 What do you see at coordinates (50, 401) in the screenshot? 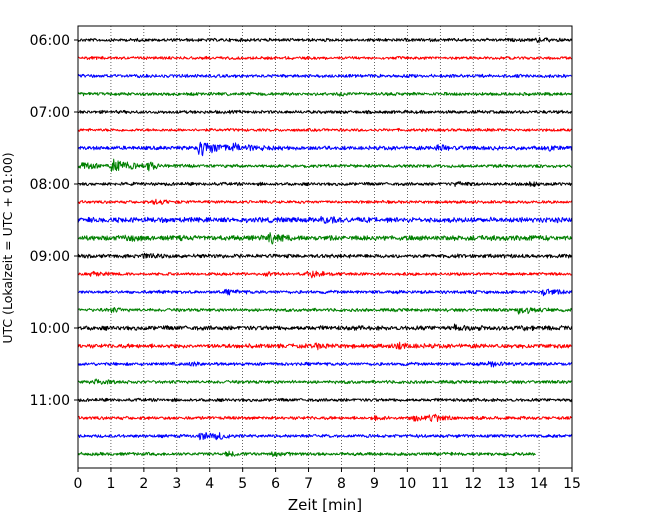
I see `y-tick-label: 11:00` at bounding box center [50, 401].